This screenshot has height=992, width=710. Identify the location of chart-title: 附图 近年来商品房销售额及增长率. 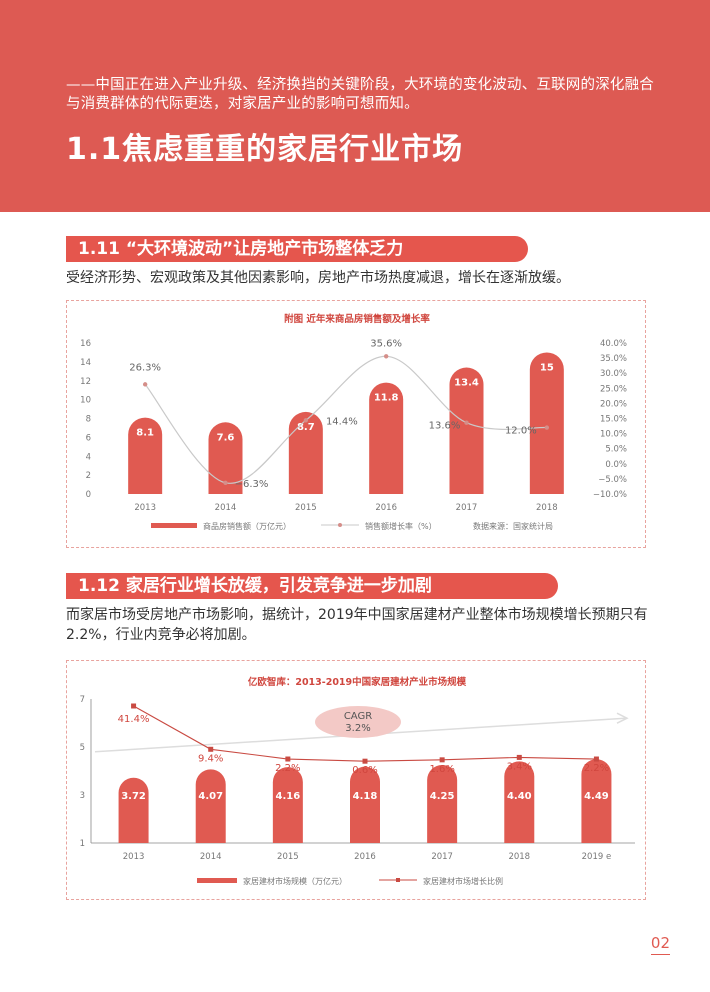
(357, 319).